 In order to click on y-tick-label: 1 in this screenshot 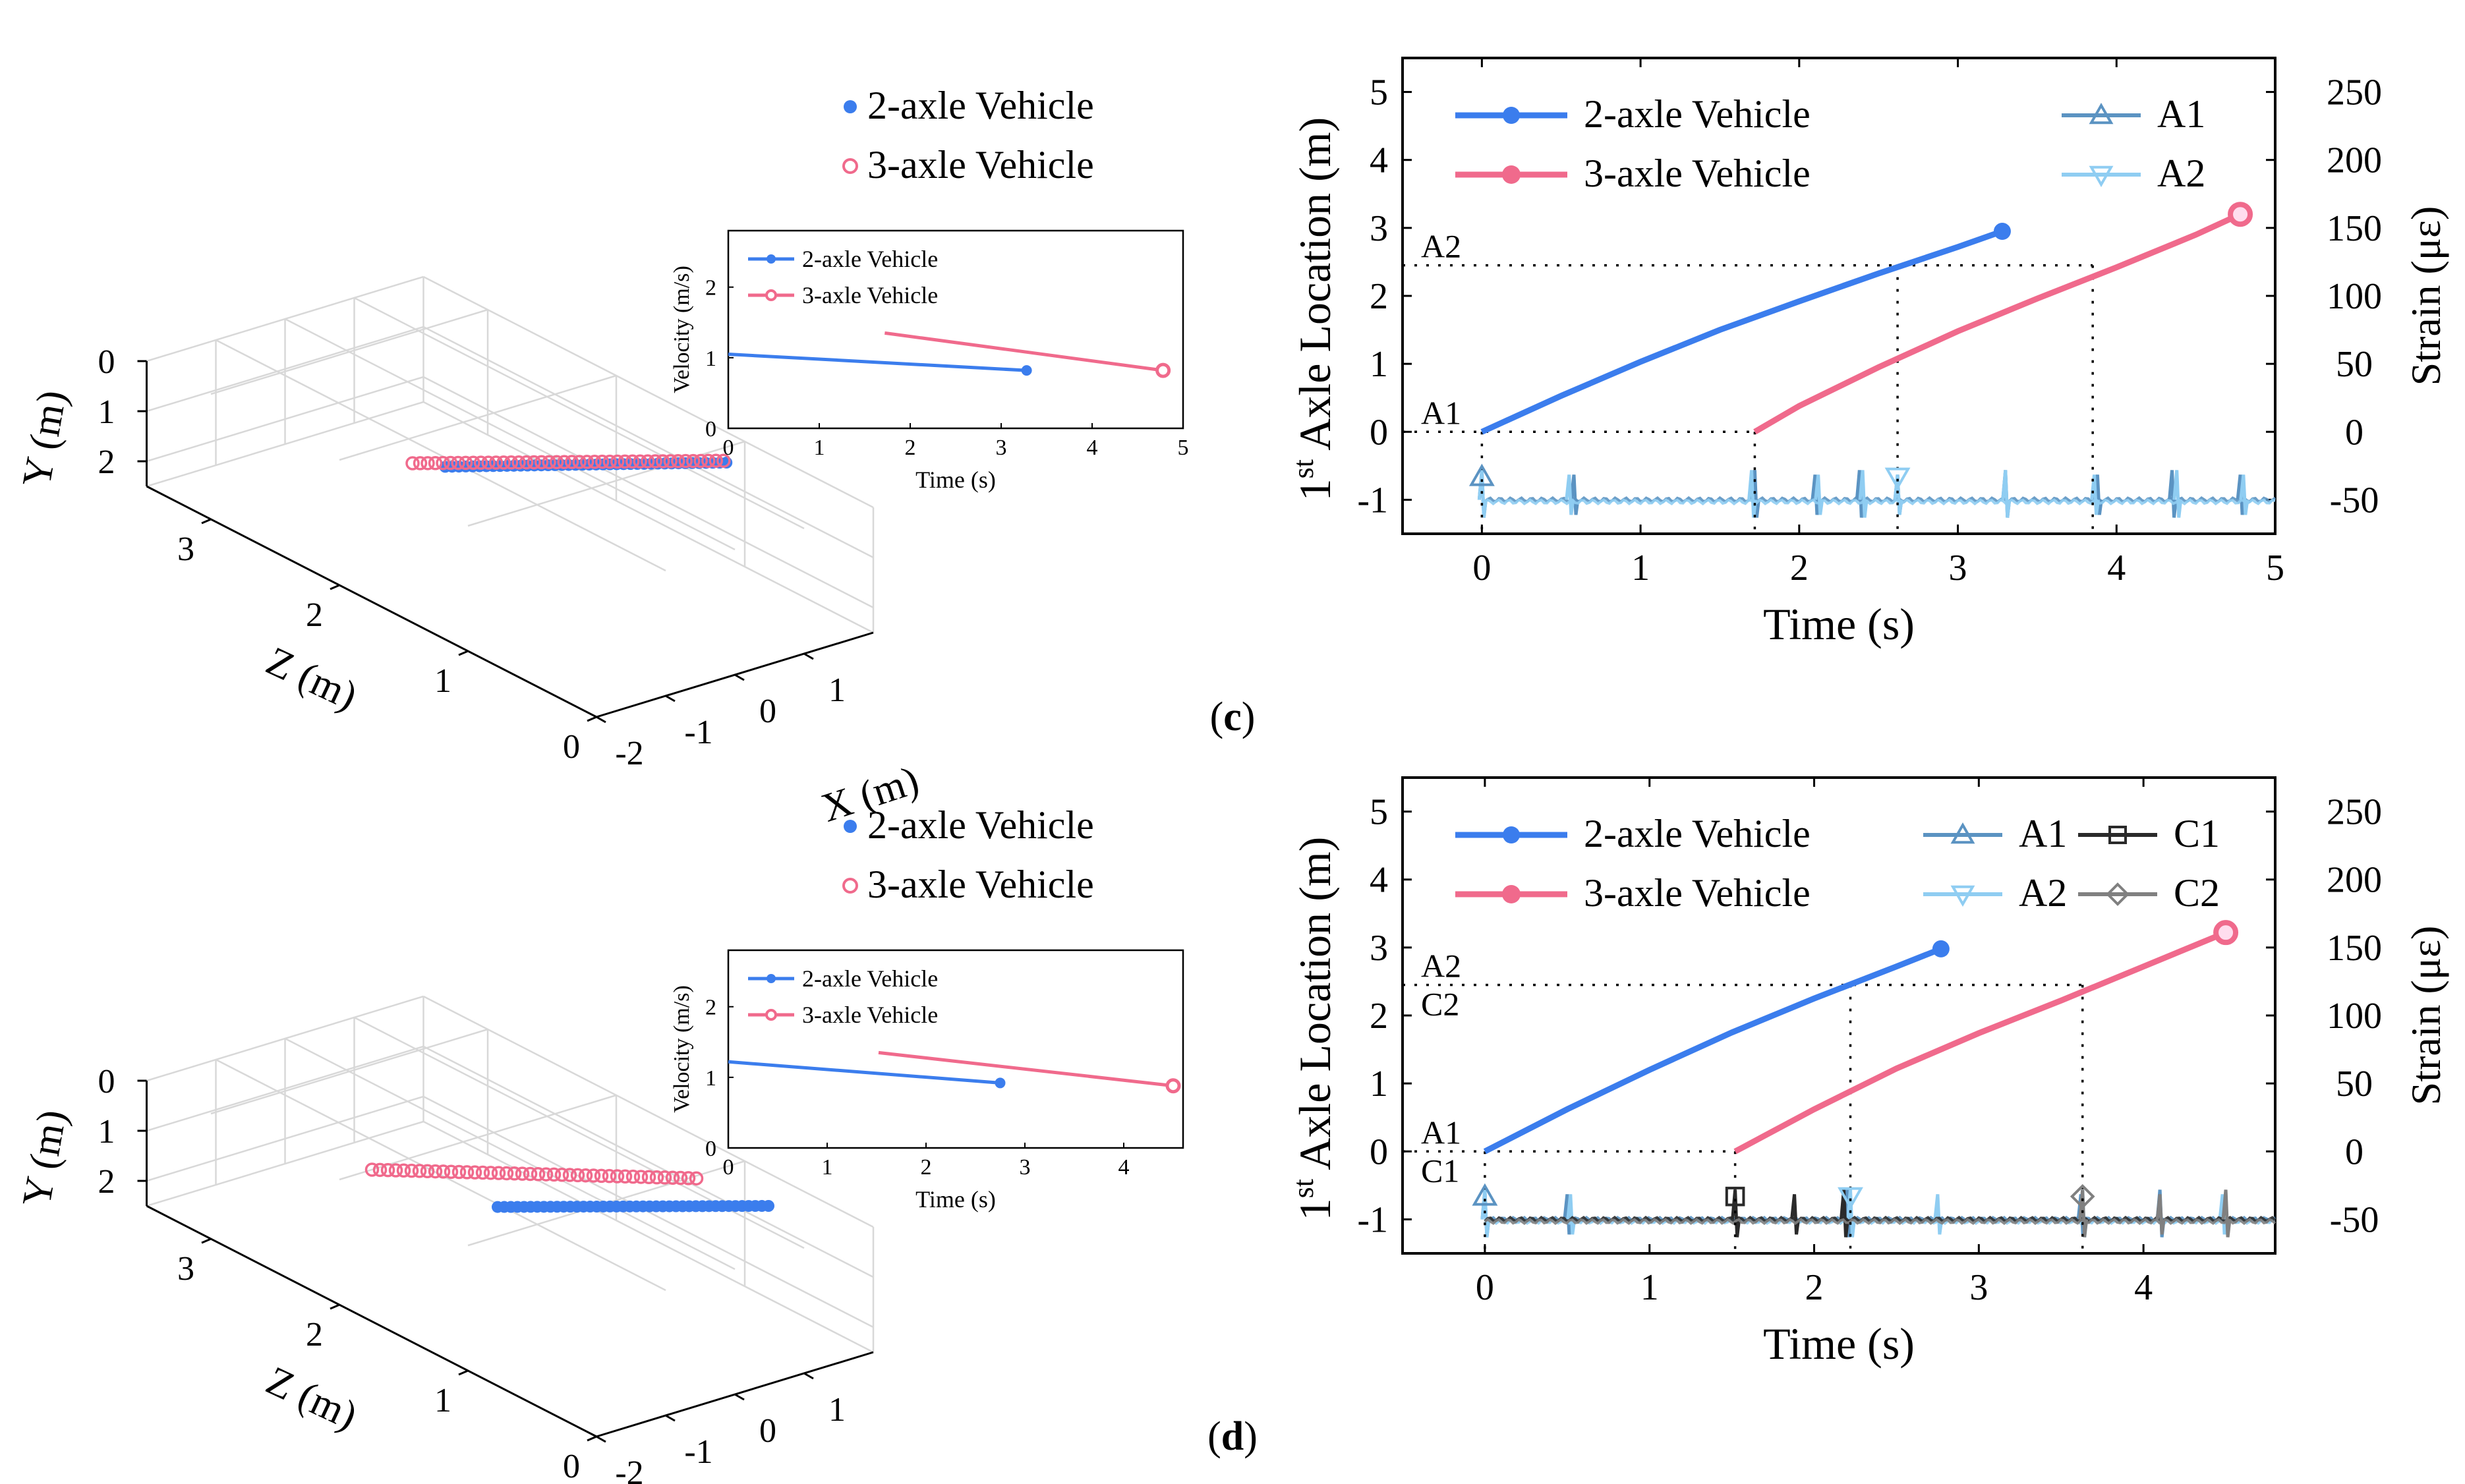, I will do `click(106, 412)`.